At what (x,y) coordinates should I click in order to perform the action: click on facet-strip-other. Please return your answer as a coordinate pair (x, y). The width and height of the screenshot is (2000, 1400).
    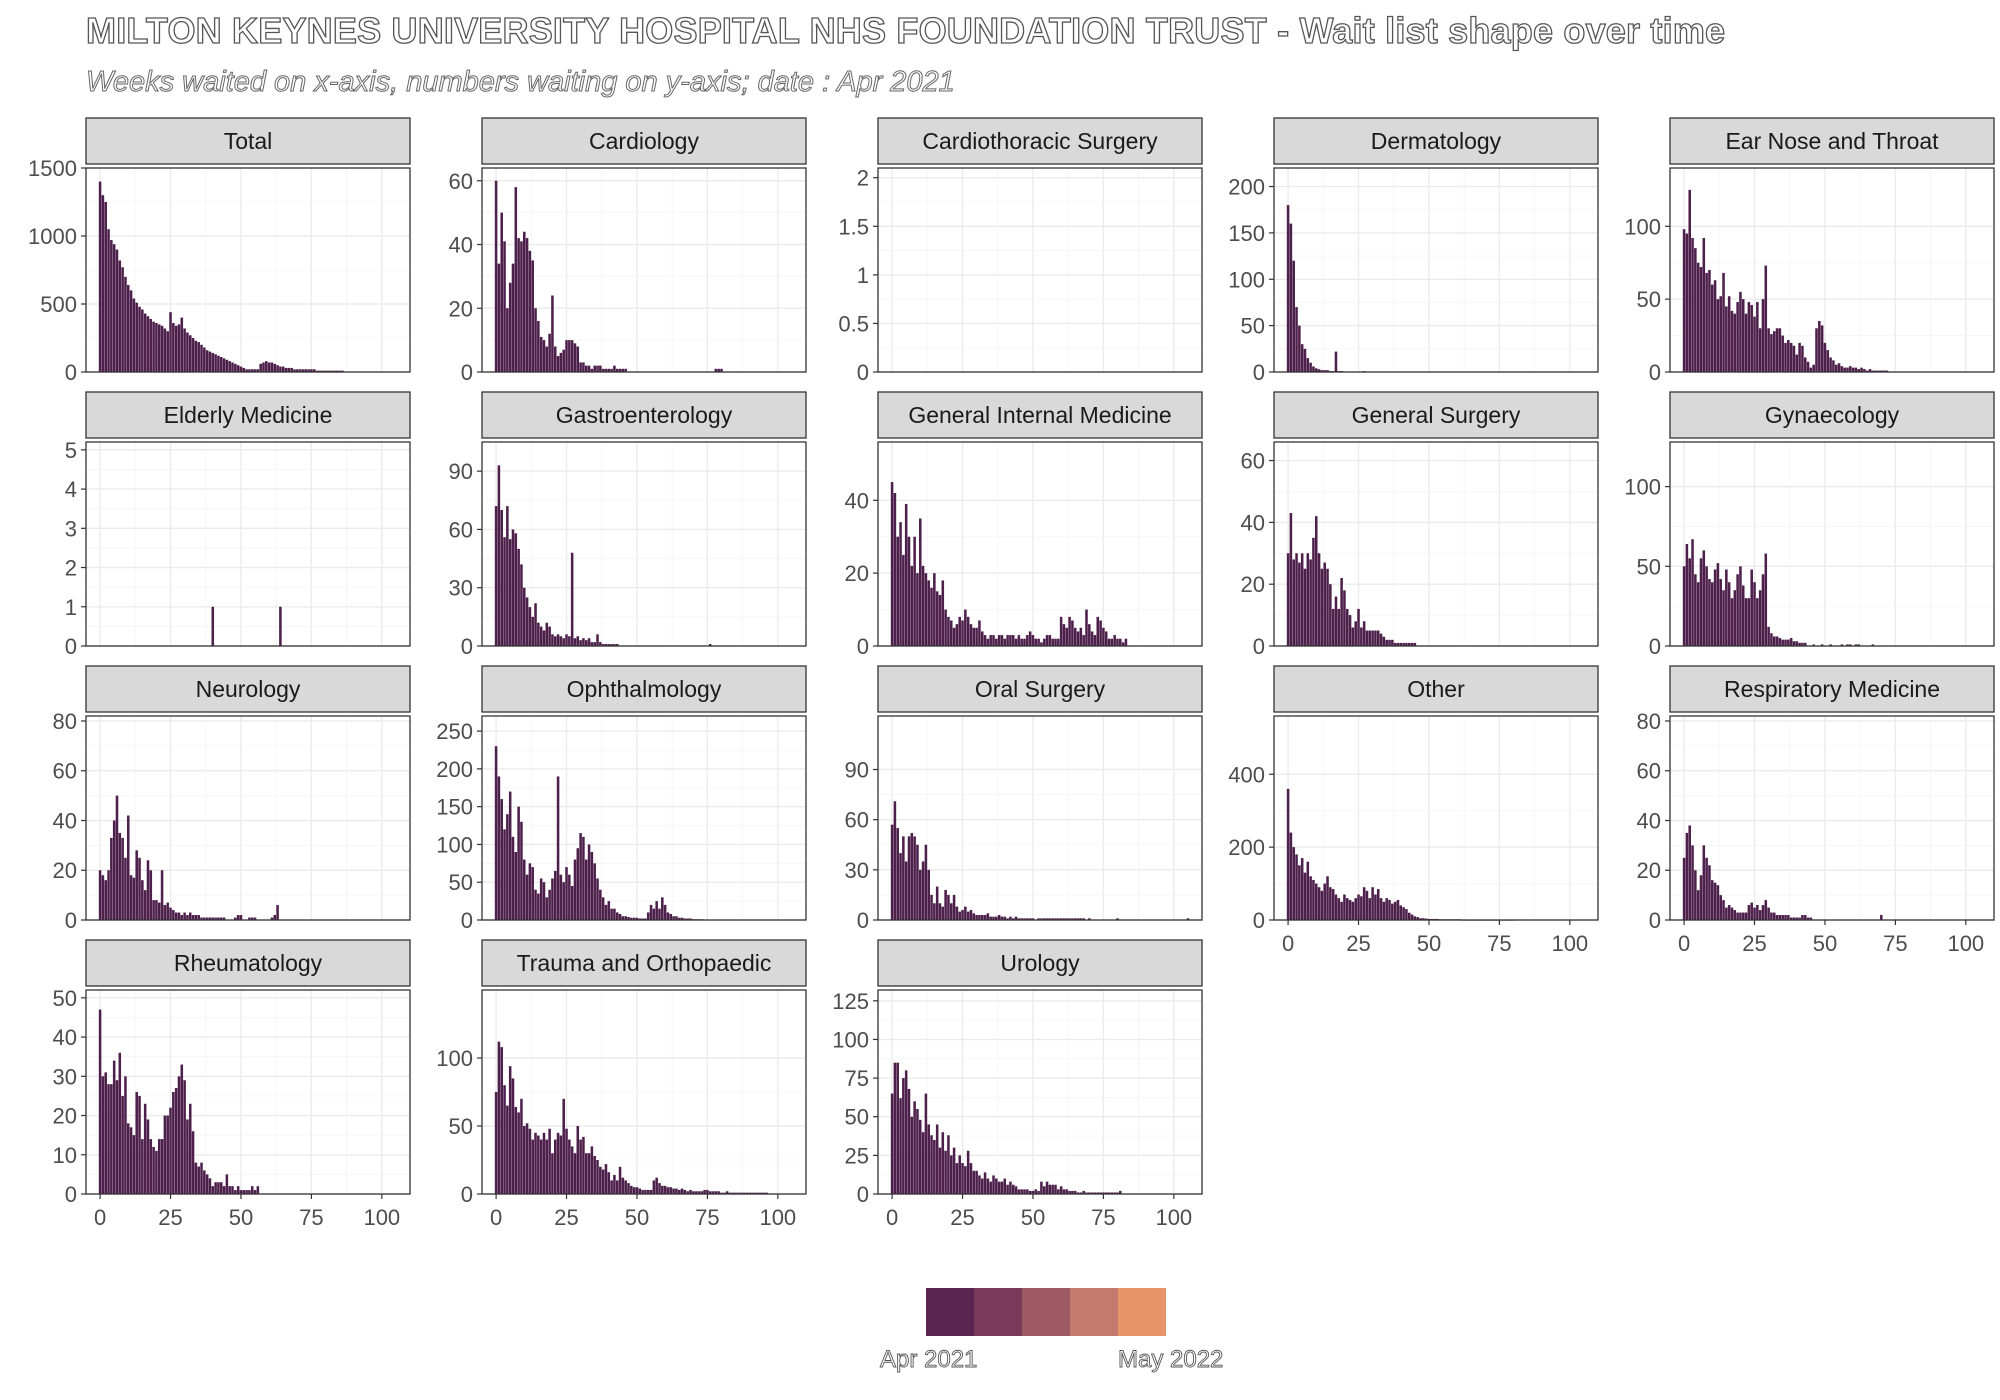
    Looking at the image, I should click on (1436, 689).